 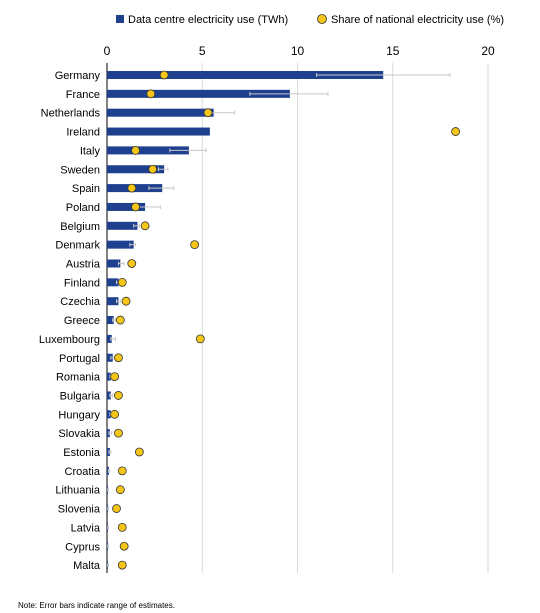 I want to click on category-label-czechia: Czechia, so click(x=80, y=302).